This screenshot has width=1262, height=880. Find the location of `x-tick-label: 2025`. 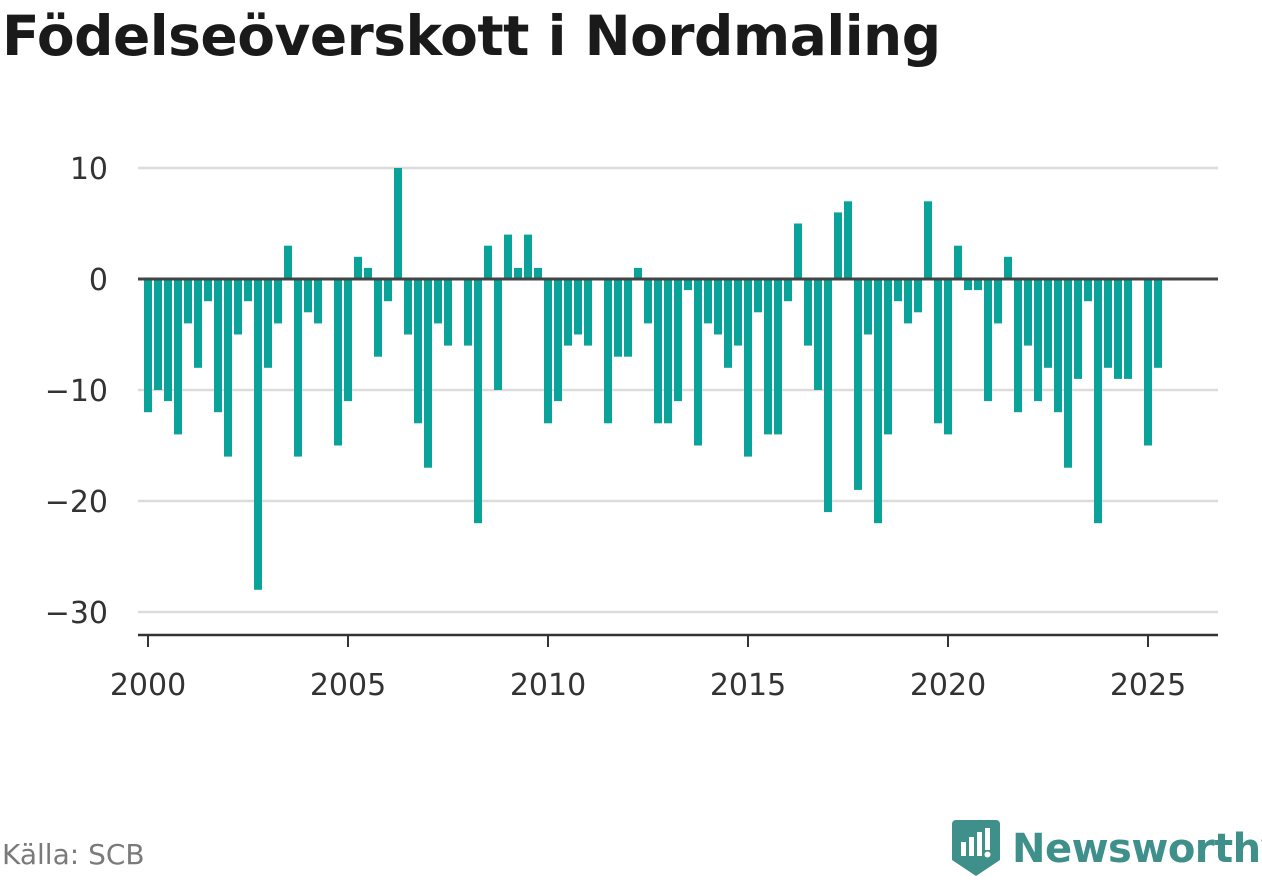

x-tick-label: 2025 is located at coordinates (1148, 685).